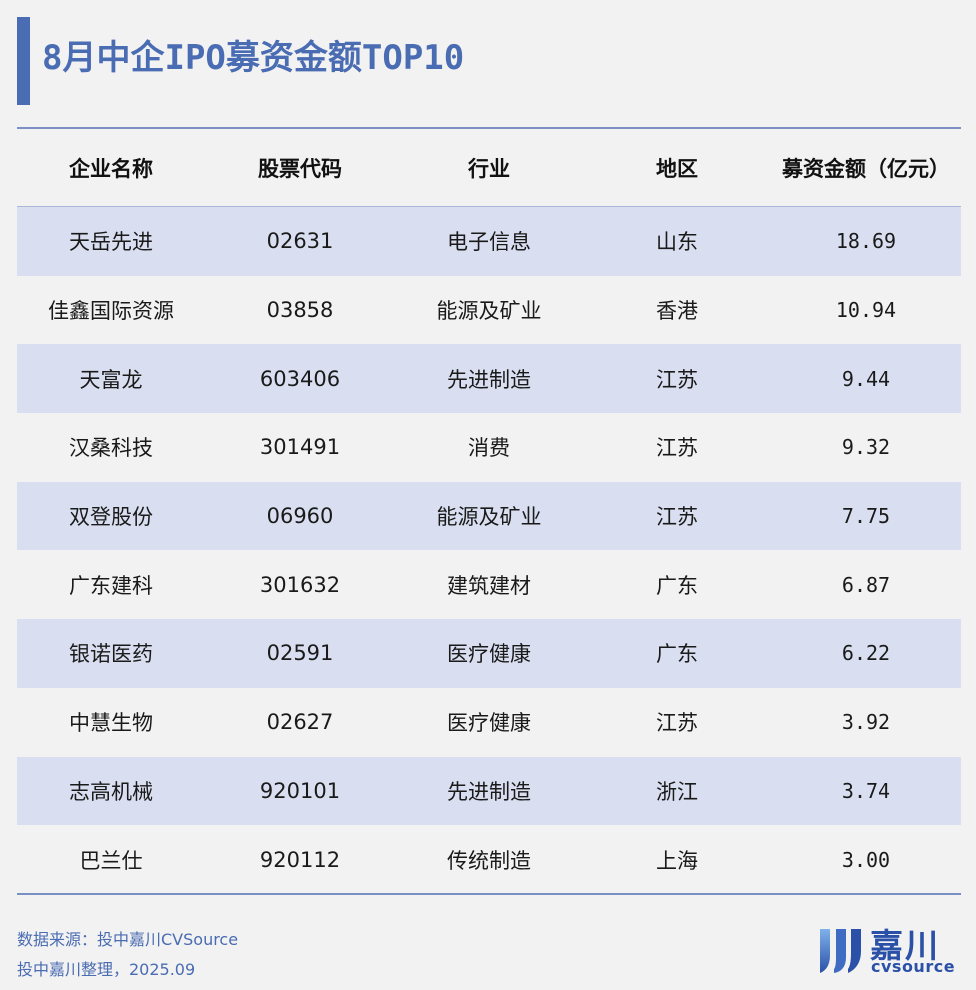 This screenshot has width=976, height=990. What do you see at coordinates (111, 791) in the screenshot?
I see `cell-company: 志高机械` at bounding box center [111, 791].